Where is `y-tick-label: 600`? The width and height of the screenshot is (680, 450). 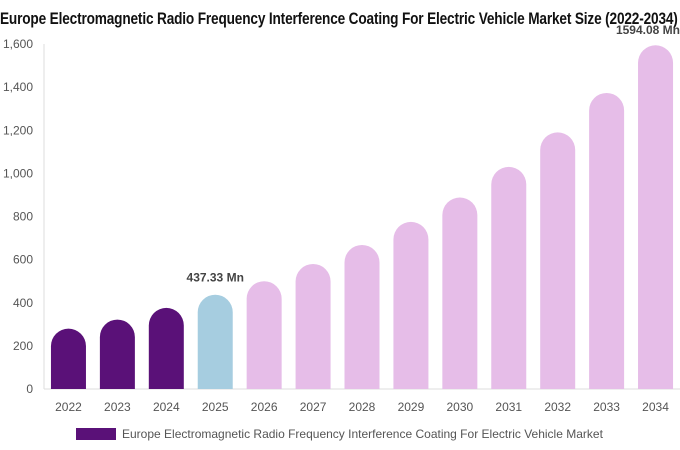 y-tick-label: 600 is located at coordinates (23, 260).